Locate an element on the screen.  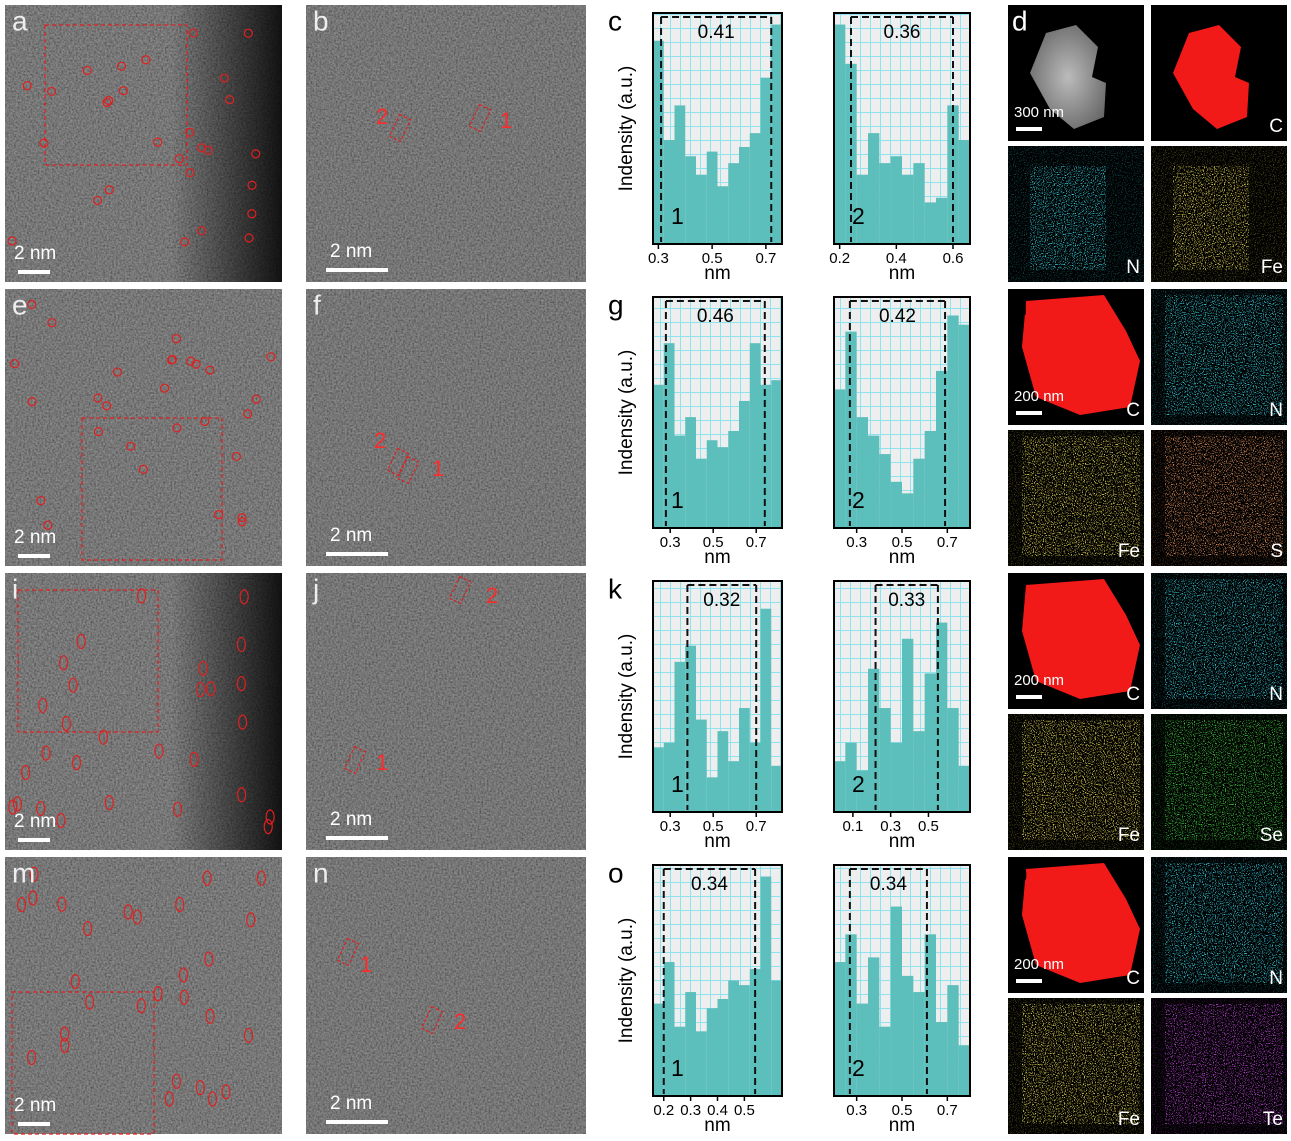
tem-edge is located at coordinates (143, 711).